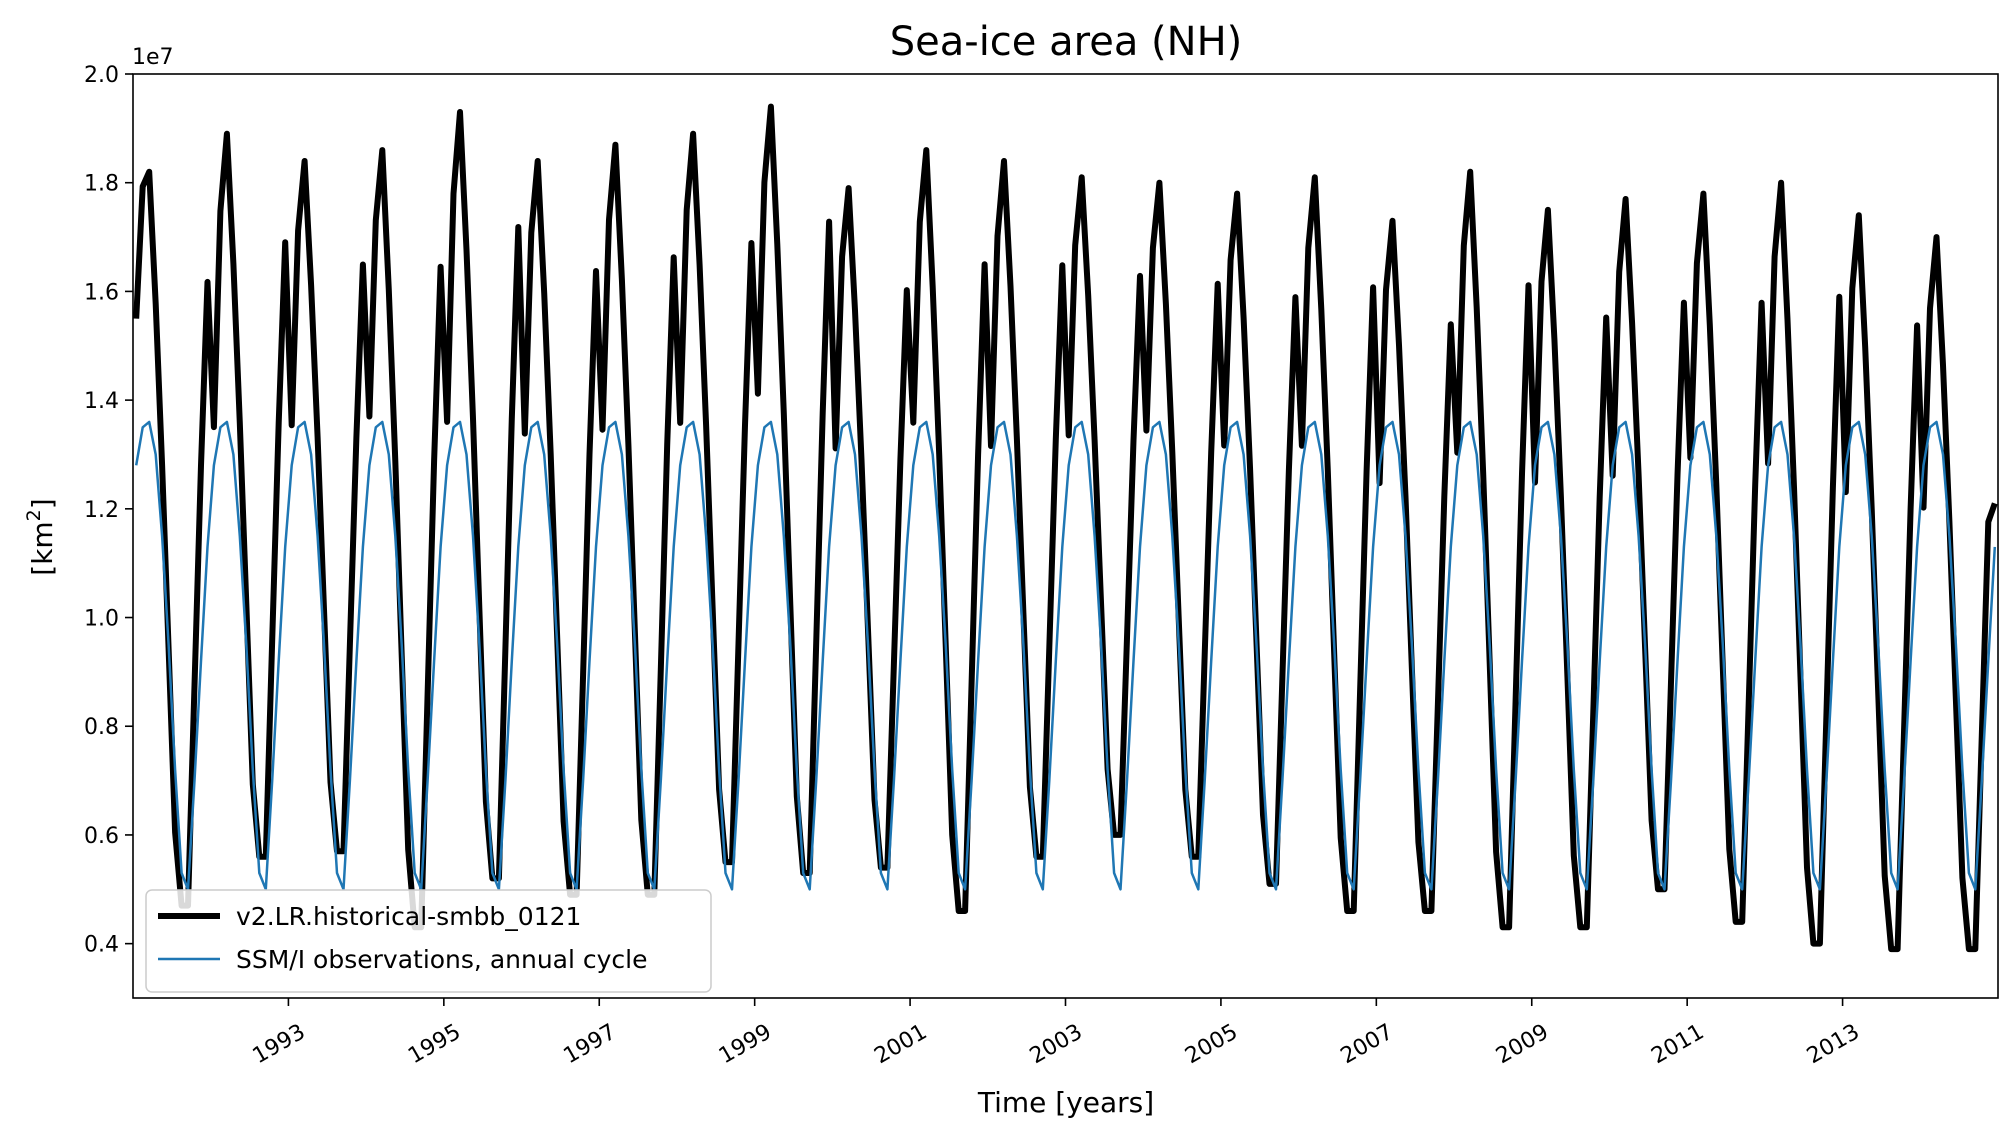 The width and height of the screenshot is (2013, 1141). What do you see at coordinates (101, 836) in the screenshot?
I see `y-tick-label: 0.6` at bounding box center [101, 836].